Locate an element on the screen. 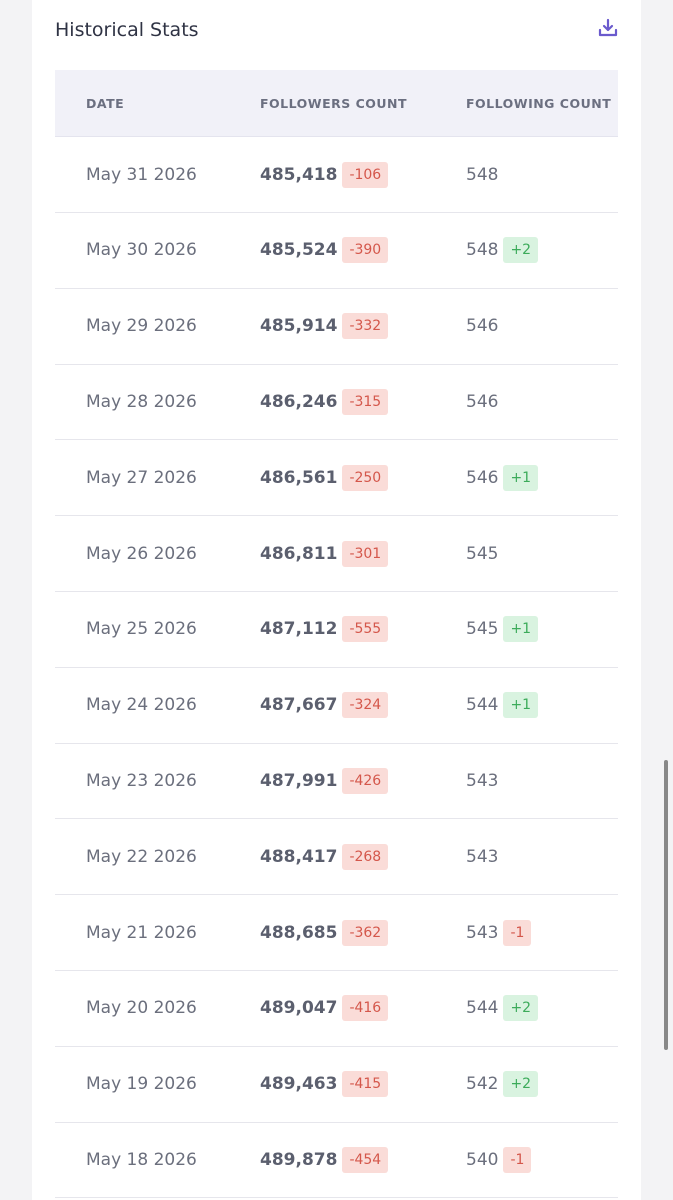 The image size is (673, 1200). followers-cell: 487,991 -426 is located at coordinates (324, 780).